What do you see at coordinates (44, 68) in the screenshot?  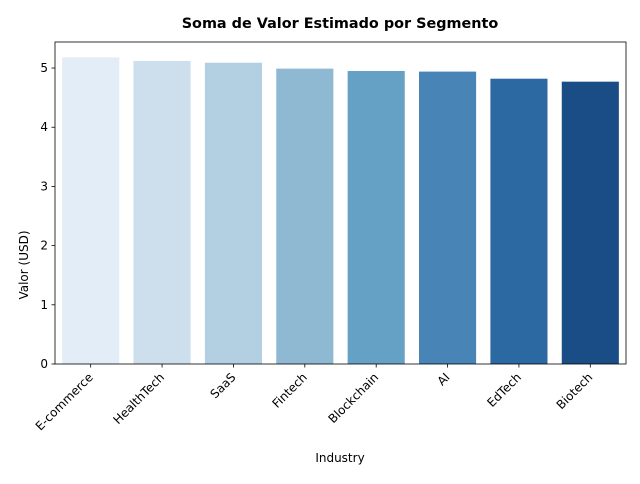 I see `y-tick-label: 5` at bounding box center [44, 68].